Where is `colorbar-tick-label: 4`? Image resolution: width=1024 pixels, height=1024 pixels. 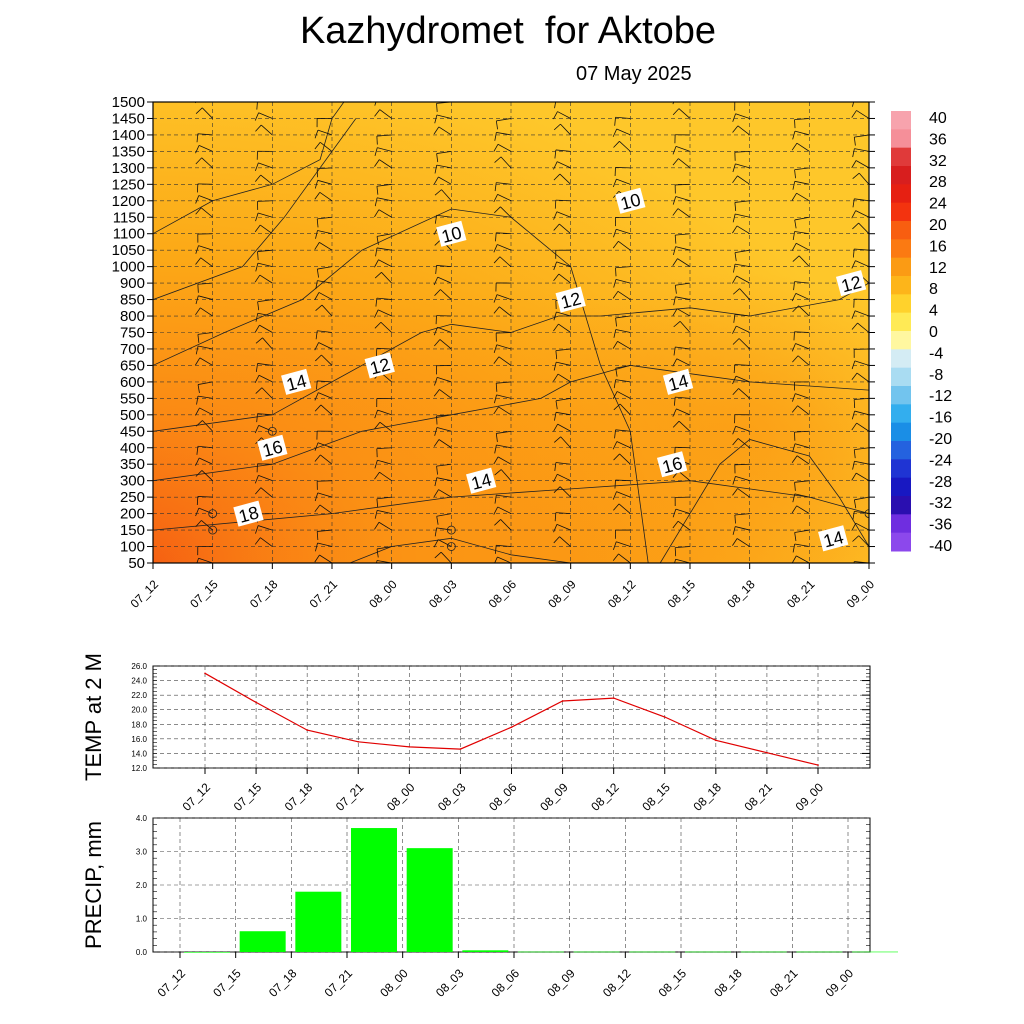 colorbar-tick-label: 4 is located at coordinates (933, 311).